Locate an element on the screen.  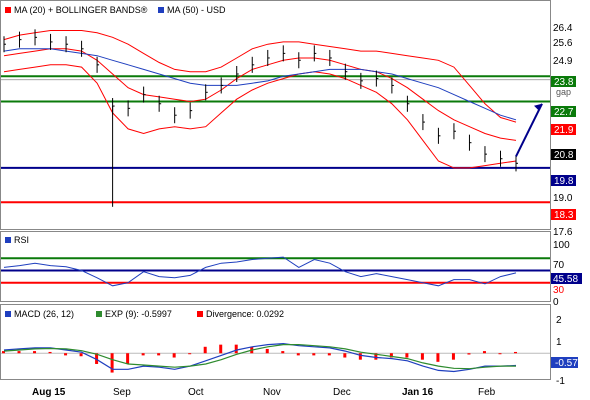
x-axis-label: Feb is located at coordinates (487, 392).